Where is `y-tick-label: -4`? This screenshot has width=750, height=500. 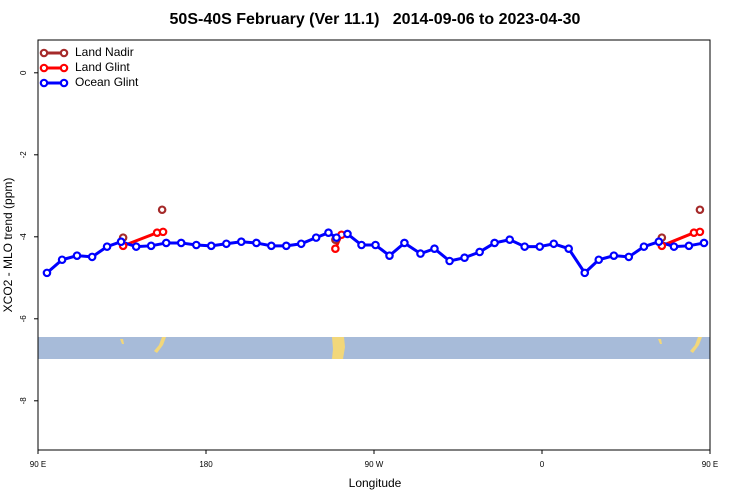 y-tick-label: -4 is located at coordinates (23, 237).